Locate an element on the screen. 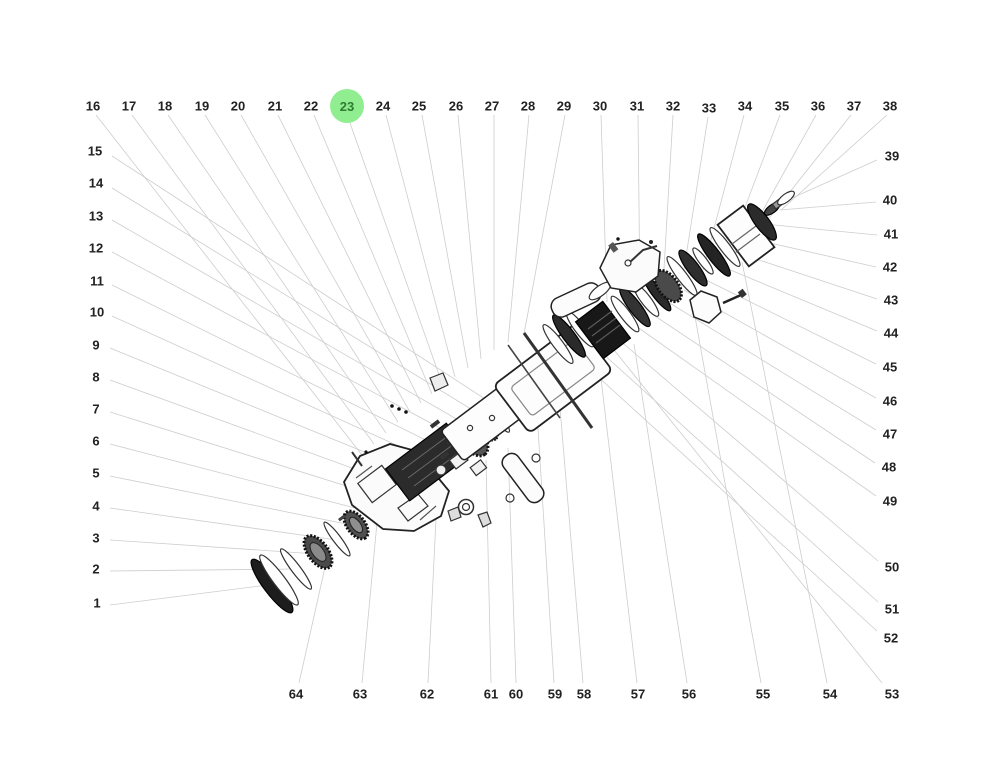 This screenshot has width=1000, height=760. part-label-29: 29 is located at coordinates (564, 106).